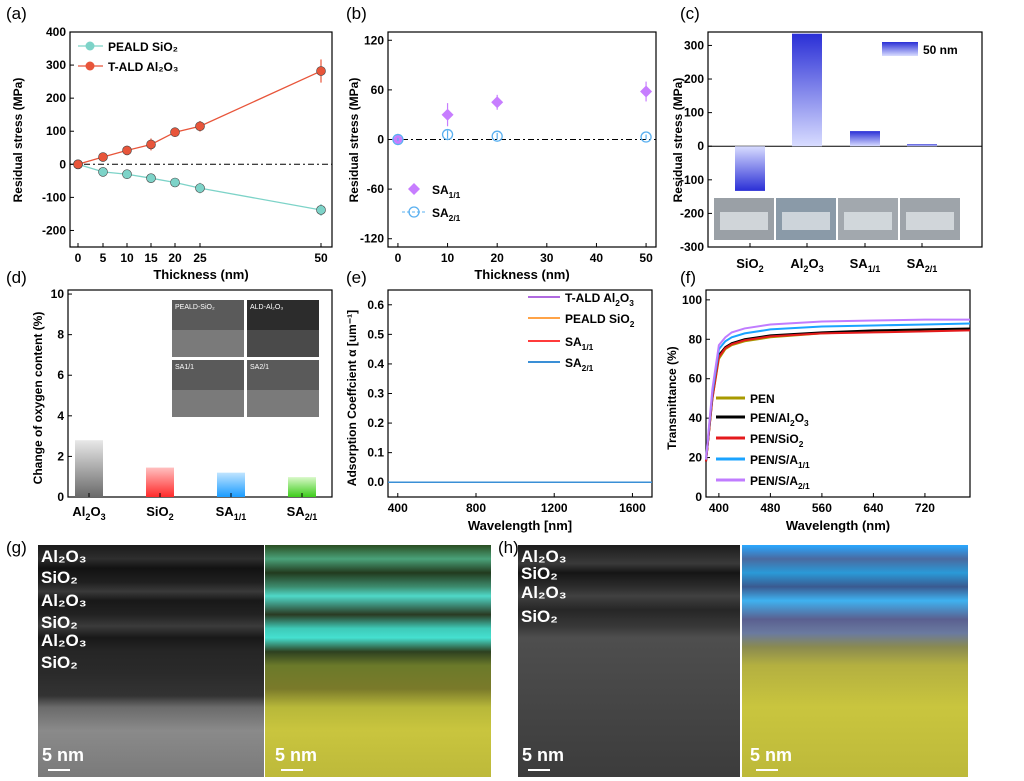 The image size is (1024, 781). Describe the element at coordinates (646, 258) in the screenshot. I see `b-xtick-label: 50` at that location.